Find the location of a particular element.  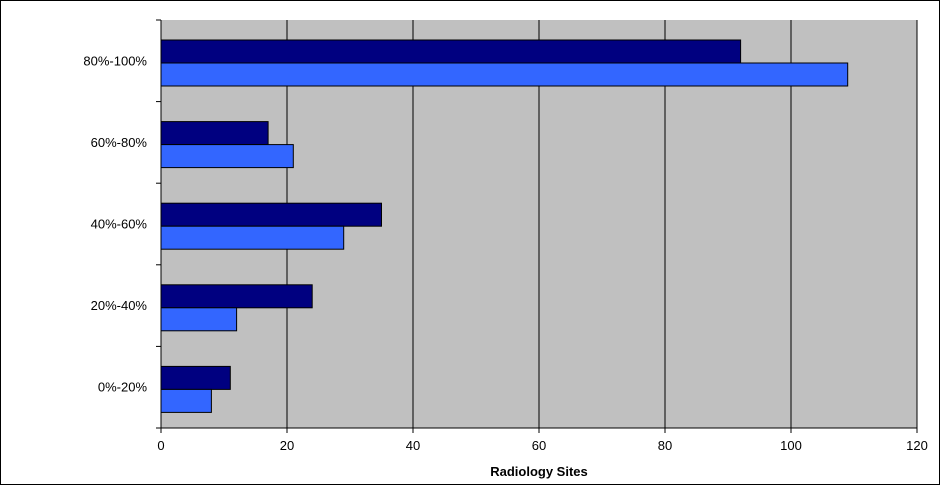

bar-series1-80%-100% is located at coordinates (451, 51).